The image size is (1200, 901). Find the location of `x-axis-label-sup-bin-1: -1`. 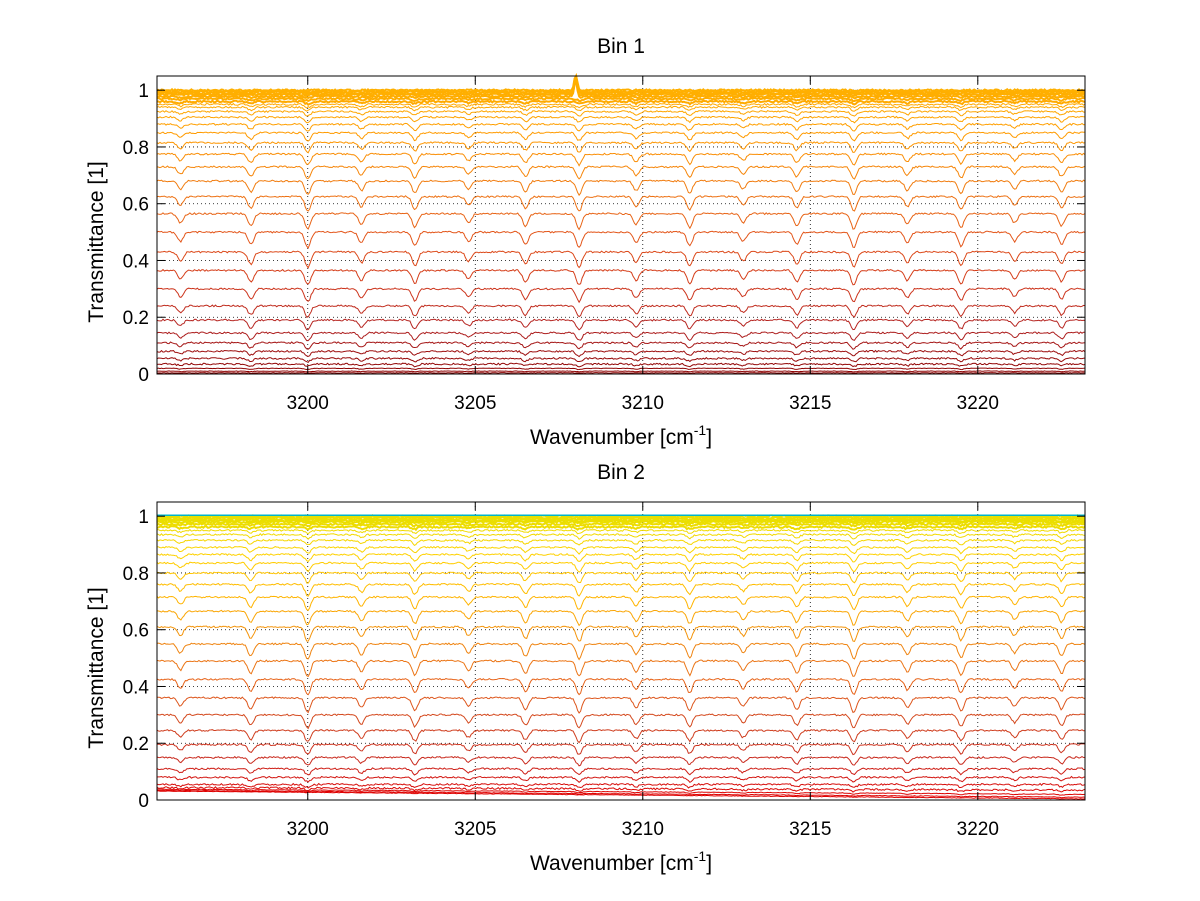

x-axis-label-sup-bin-1: -1 is located at coordinates (700, 430).